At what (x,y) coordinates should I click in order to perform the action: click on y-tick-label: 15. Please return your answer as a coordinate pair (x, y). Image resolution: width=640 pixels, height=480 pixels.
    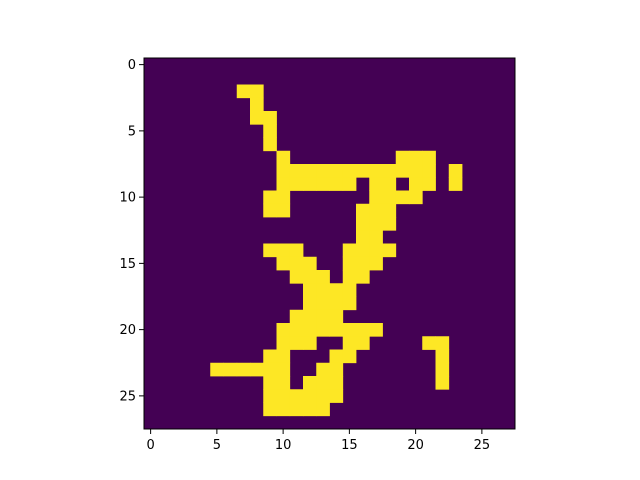
    Looking at the image, I should click on (127, 264).